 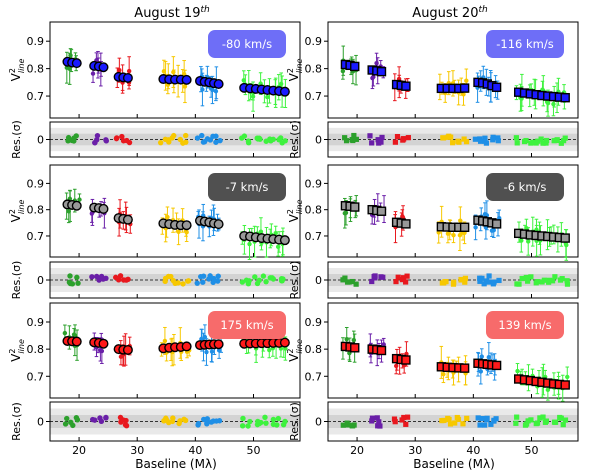 I want to click on velocity-label: -7 km/s, so click(x=247, y=187).